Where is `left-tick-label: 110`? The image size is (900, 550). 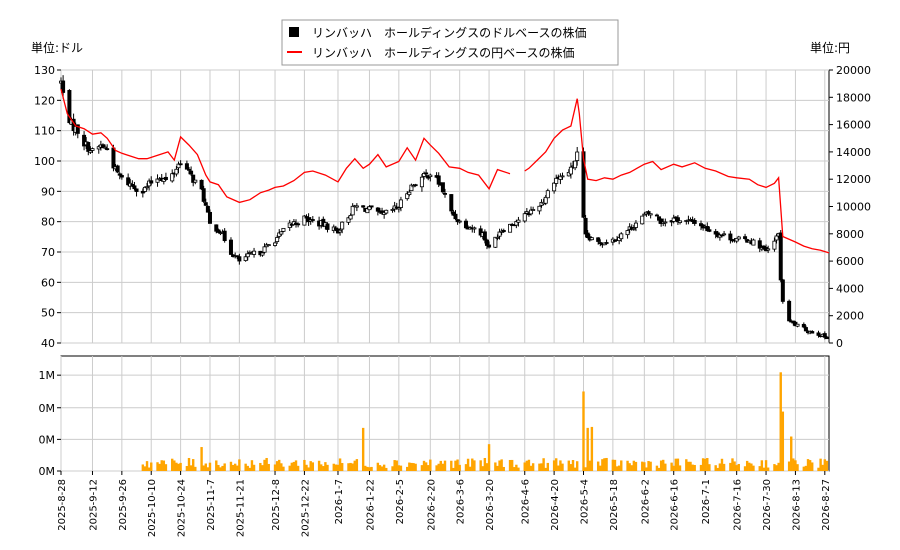 left-tick-label: 110 is located at coordinates (44, 131).